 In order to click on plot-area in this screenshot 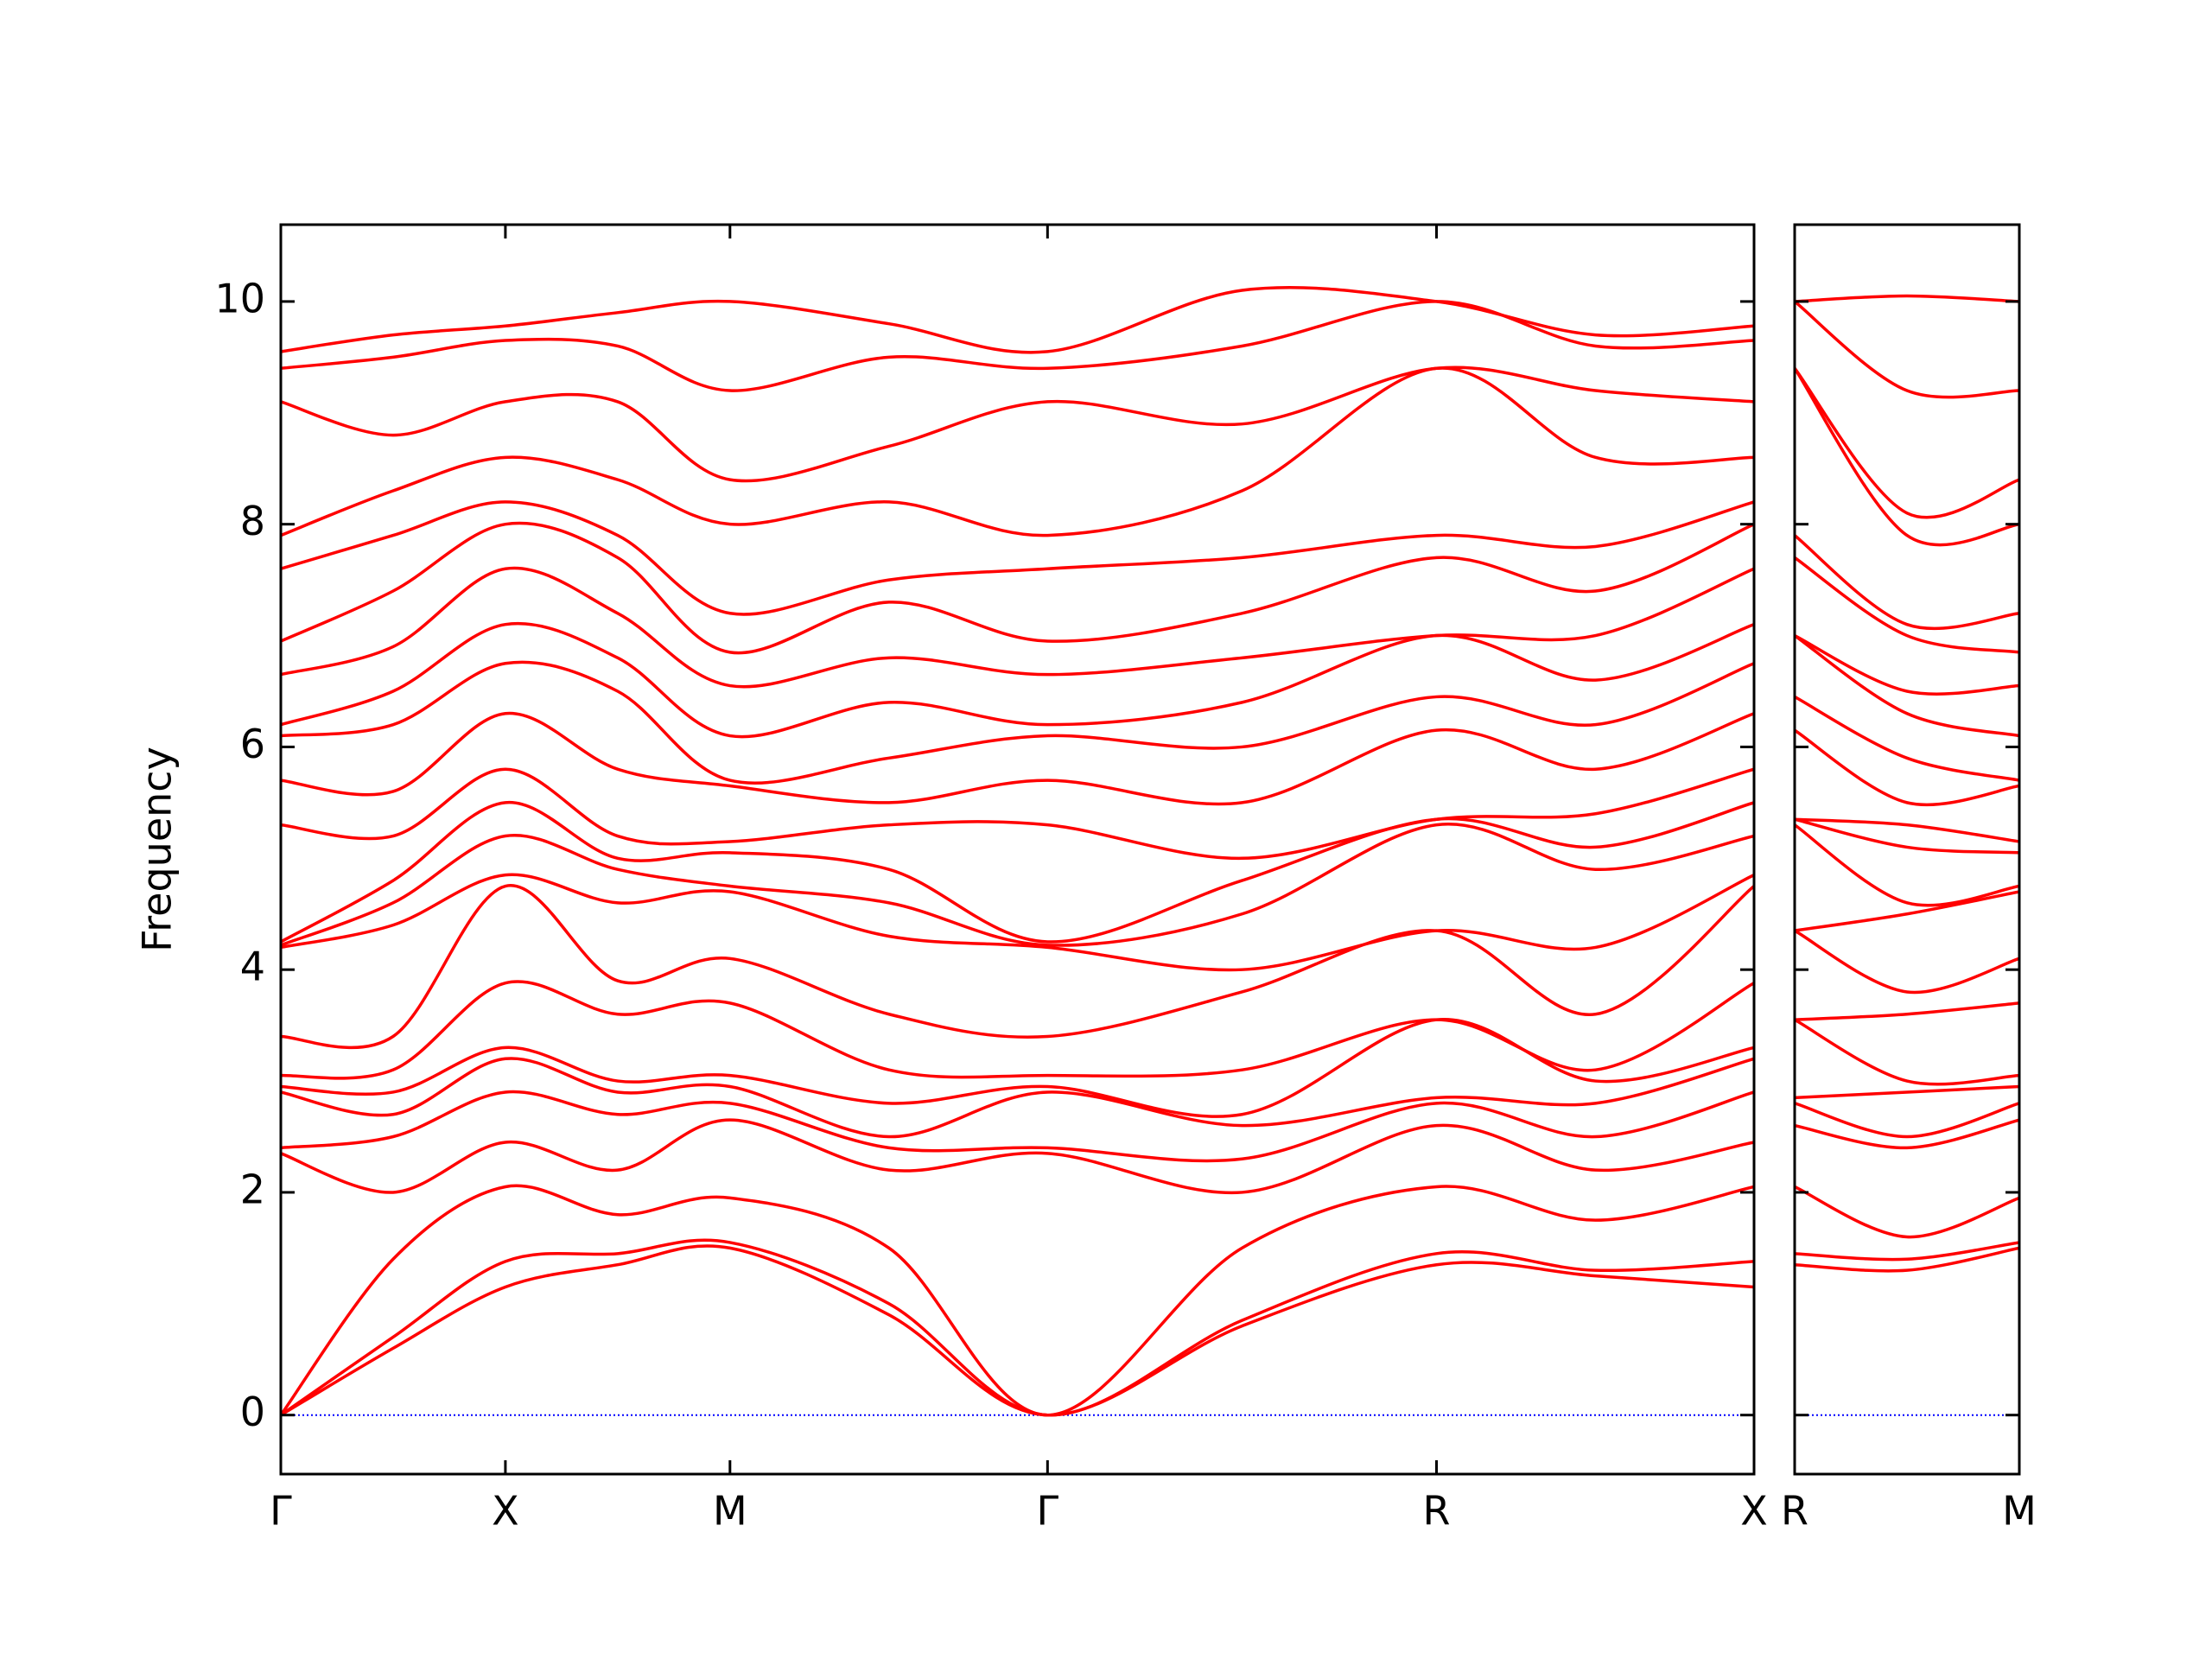, I will do `click(1907, 855)`.